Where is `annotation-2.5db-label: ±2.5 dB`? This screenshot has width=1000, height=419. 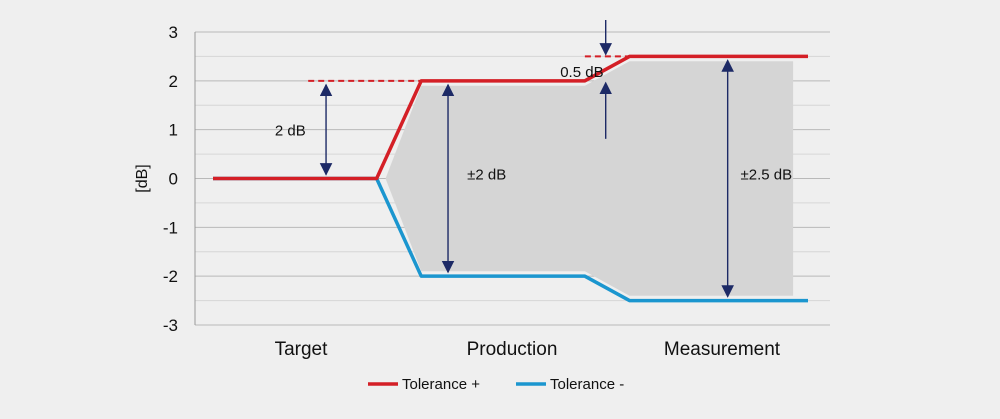
annotation-2.5db-label: ±2.5 dB is located at coordinates (767, 175).